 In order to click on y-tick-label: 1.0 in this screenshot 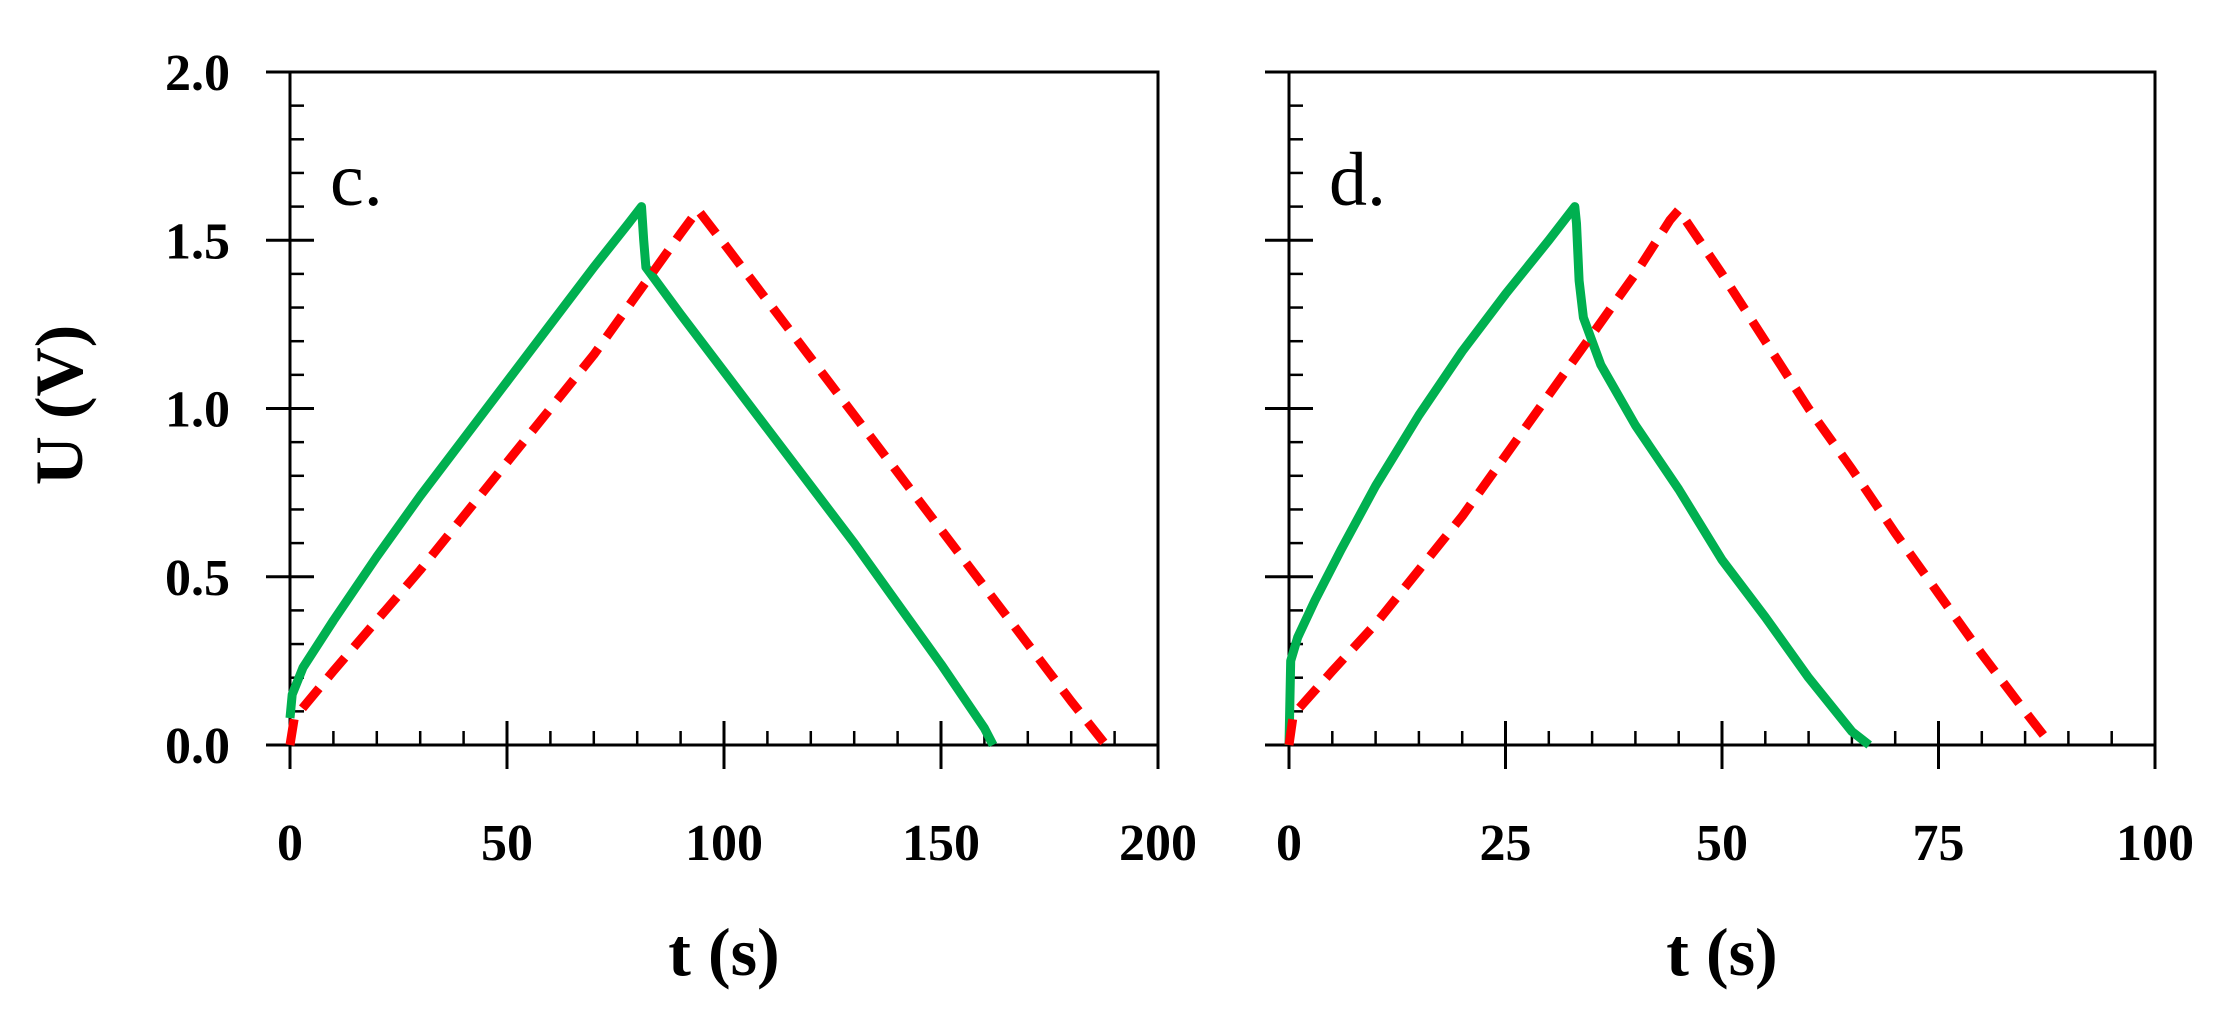, I will do `click(197, 410)`.